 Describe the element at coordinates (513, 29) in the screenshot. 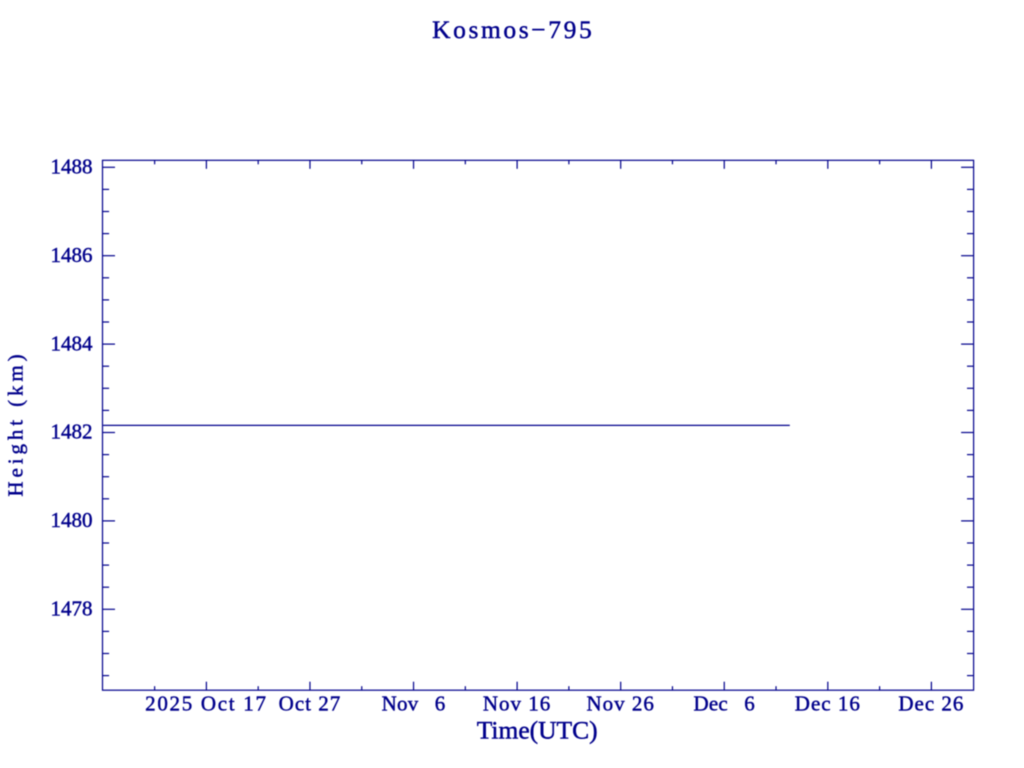

I see `svg-text: Kosmos−795` at that location.